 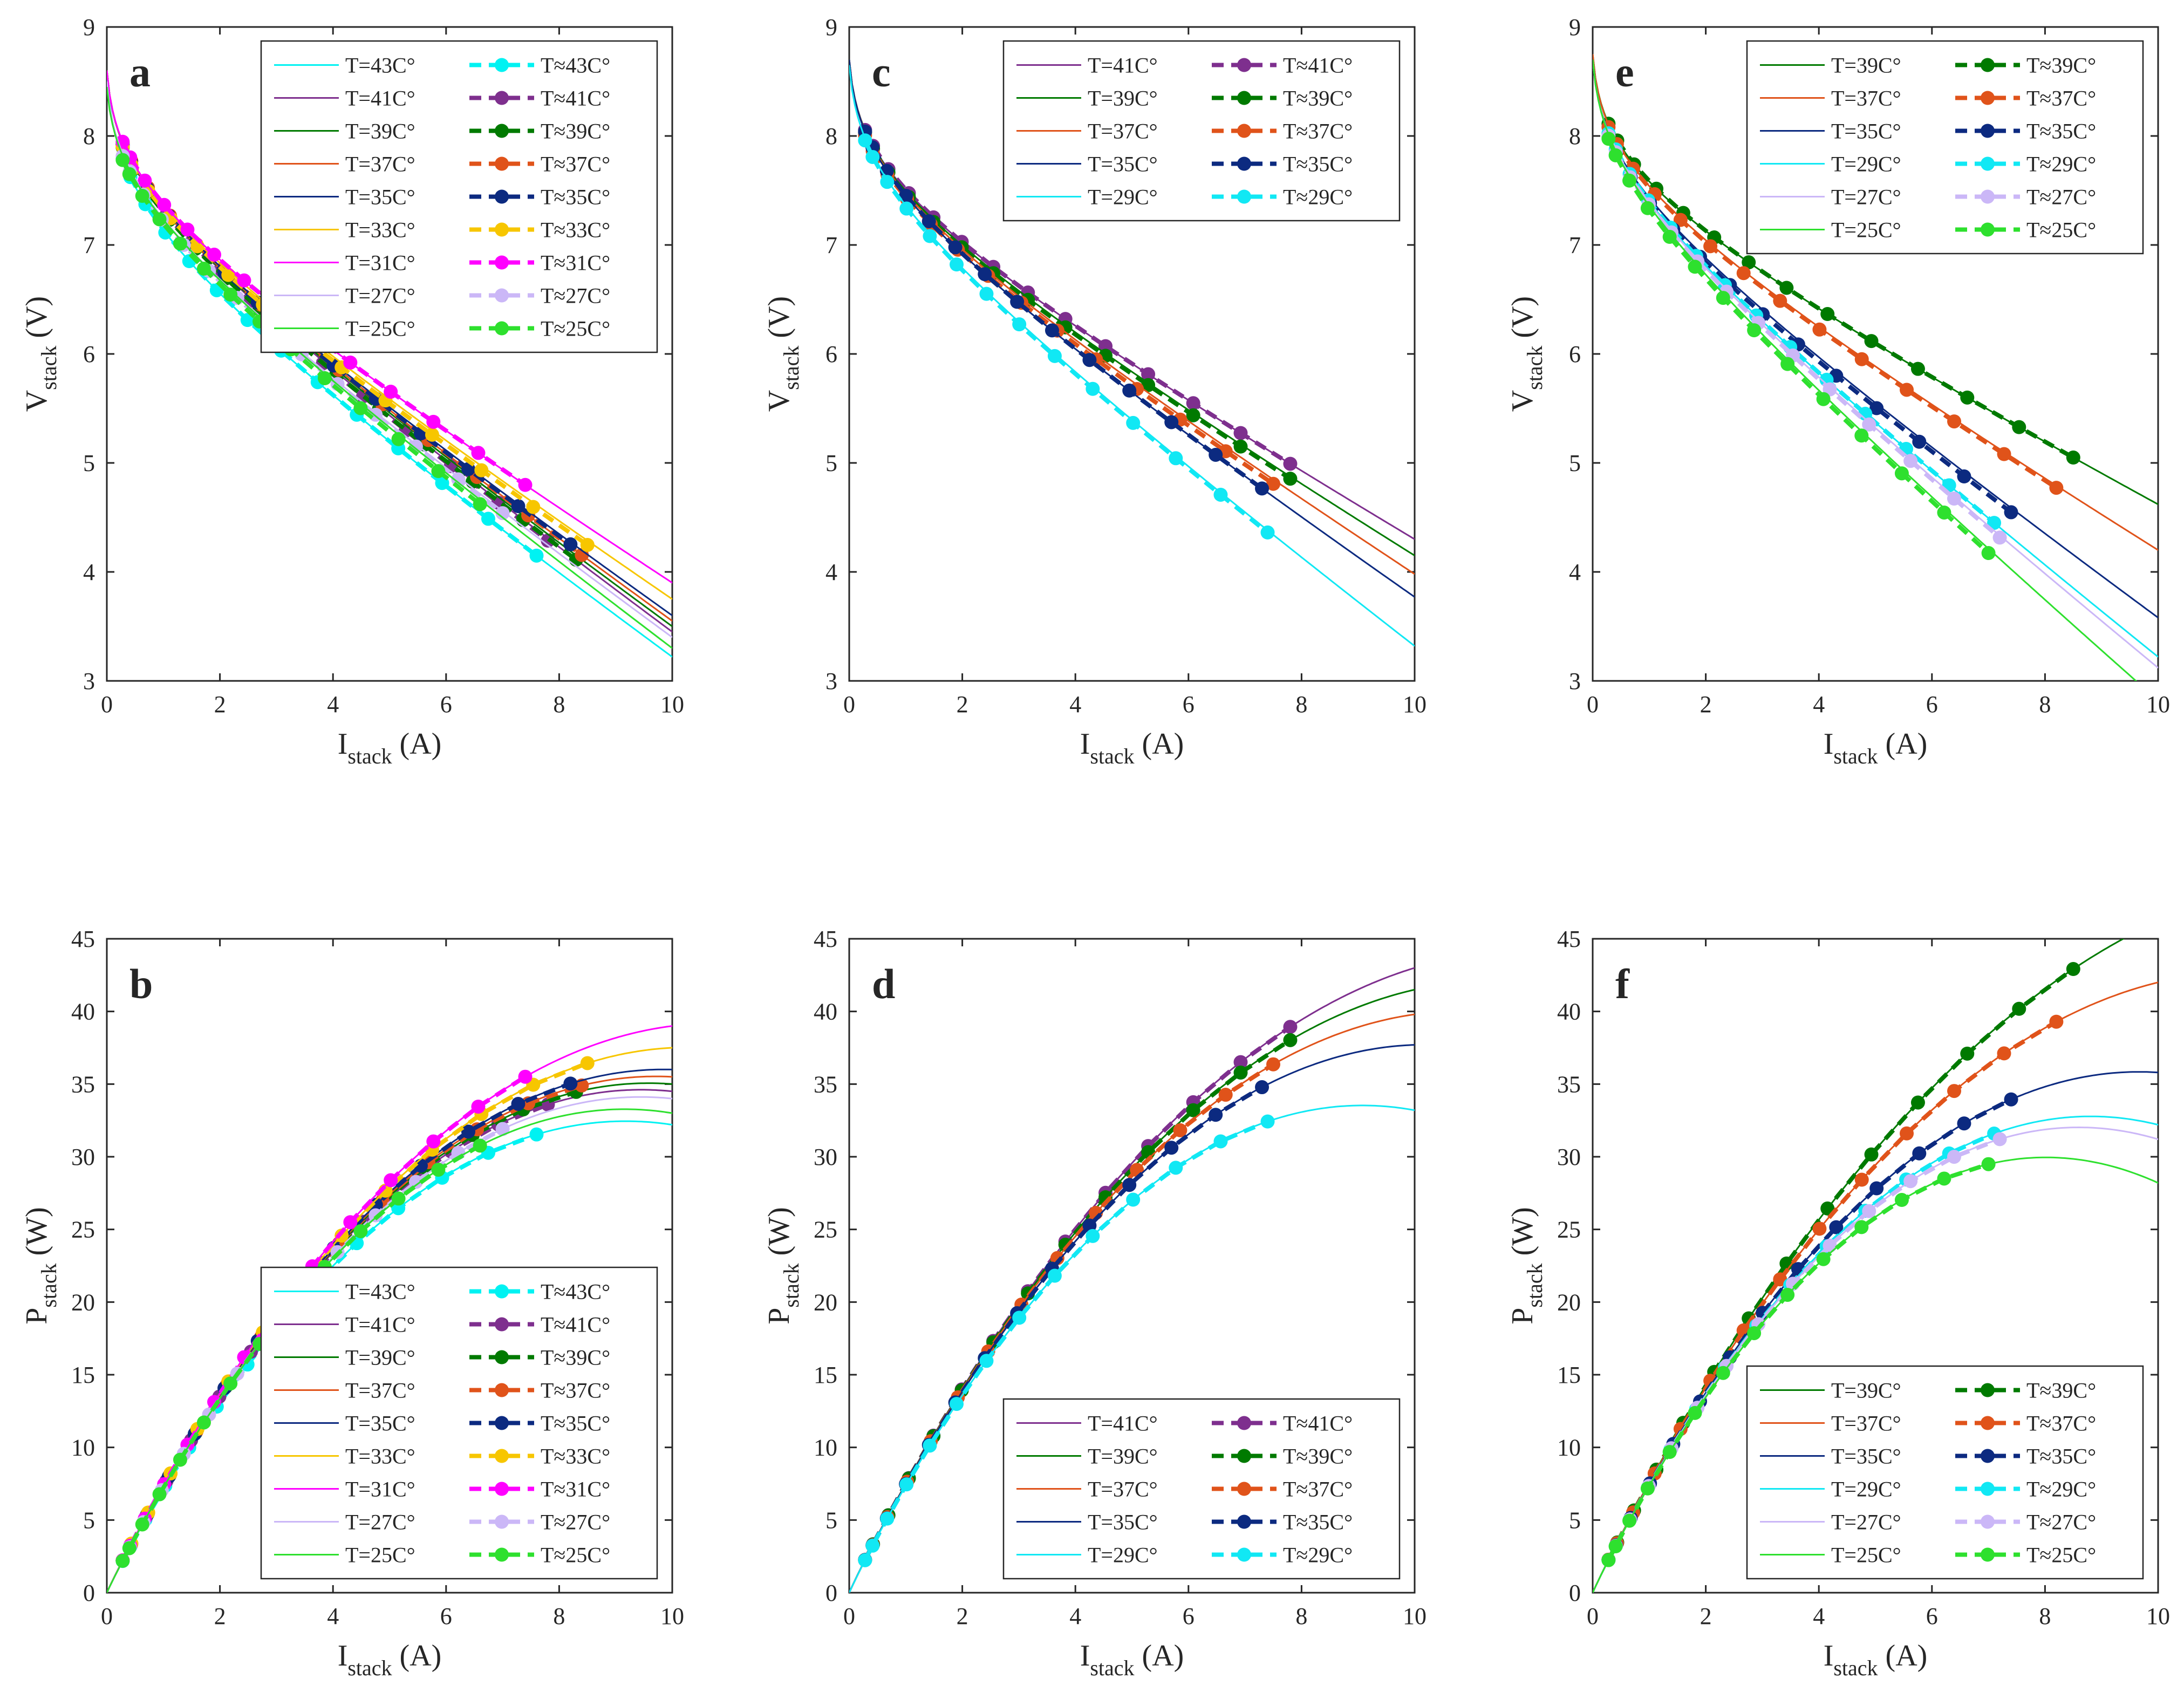 What do you see at coordinates (40, 354) in the screenshot?
I see `y-axis-label: Vstack (V)` at bounding box center [40, 354].